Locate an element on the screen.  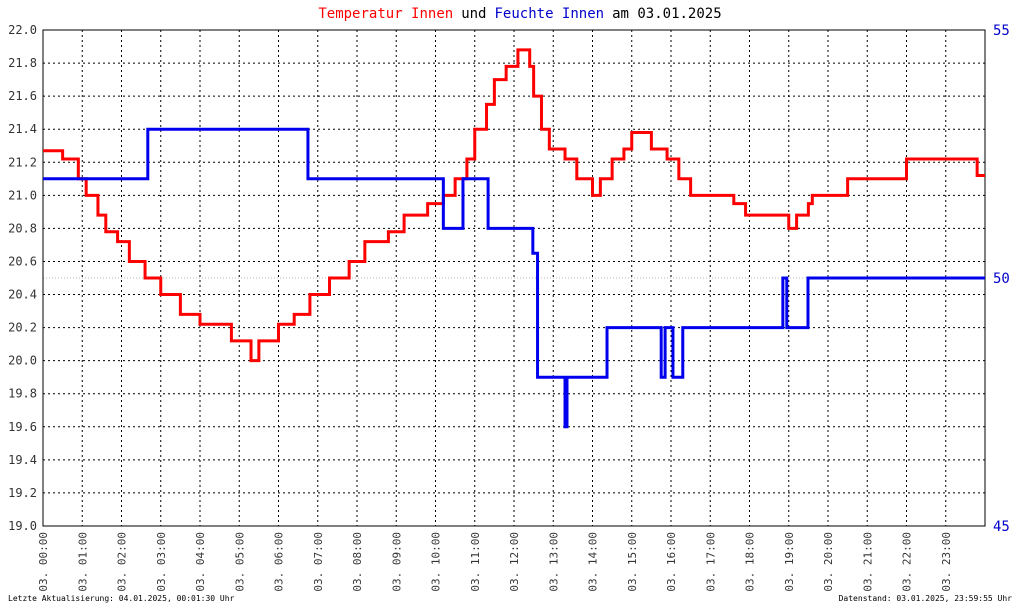
x-tick-label: 03. 22:00 is located at coordinates (907, 562).